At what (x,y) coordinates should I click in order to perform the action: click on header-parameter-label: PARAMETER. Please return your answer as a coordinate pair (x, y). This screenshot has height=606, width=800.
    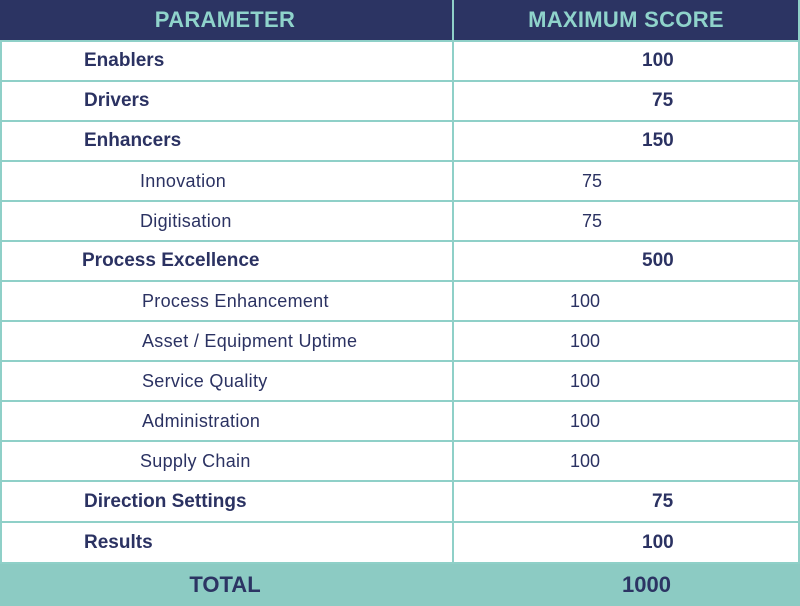
    Looking at the image, I should click on (225, 19).